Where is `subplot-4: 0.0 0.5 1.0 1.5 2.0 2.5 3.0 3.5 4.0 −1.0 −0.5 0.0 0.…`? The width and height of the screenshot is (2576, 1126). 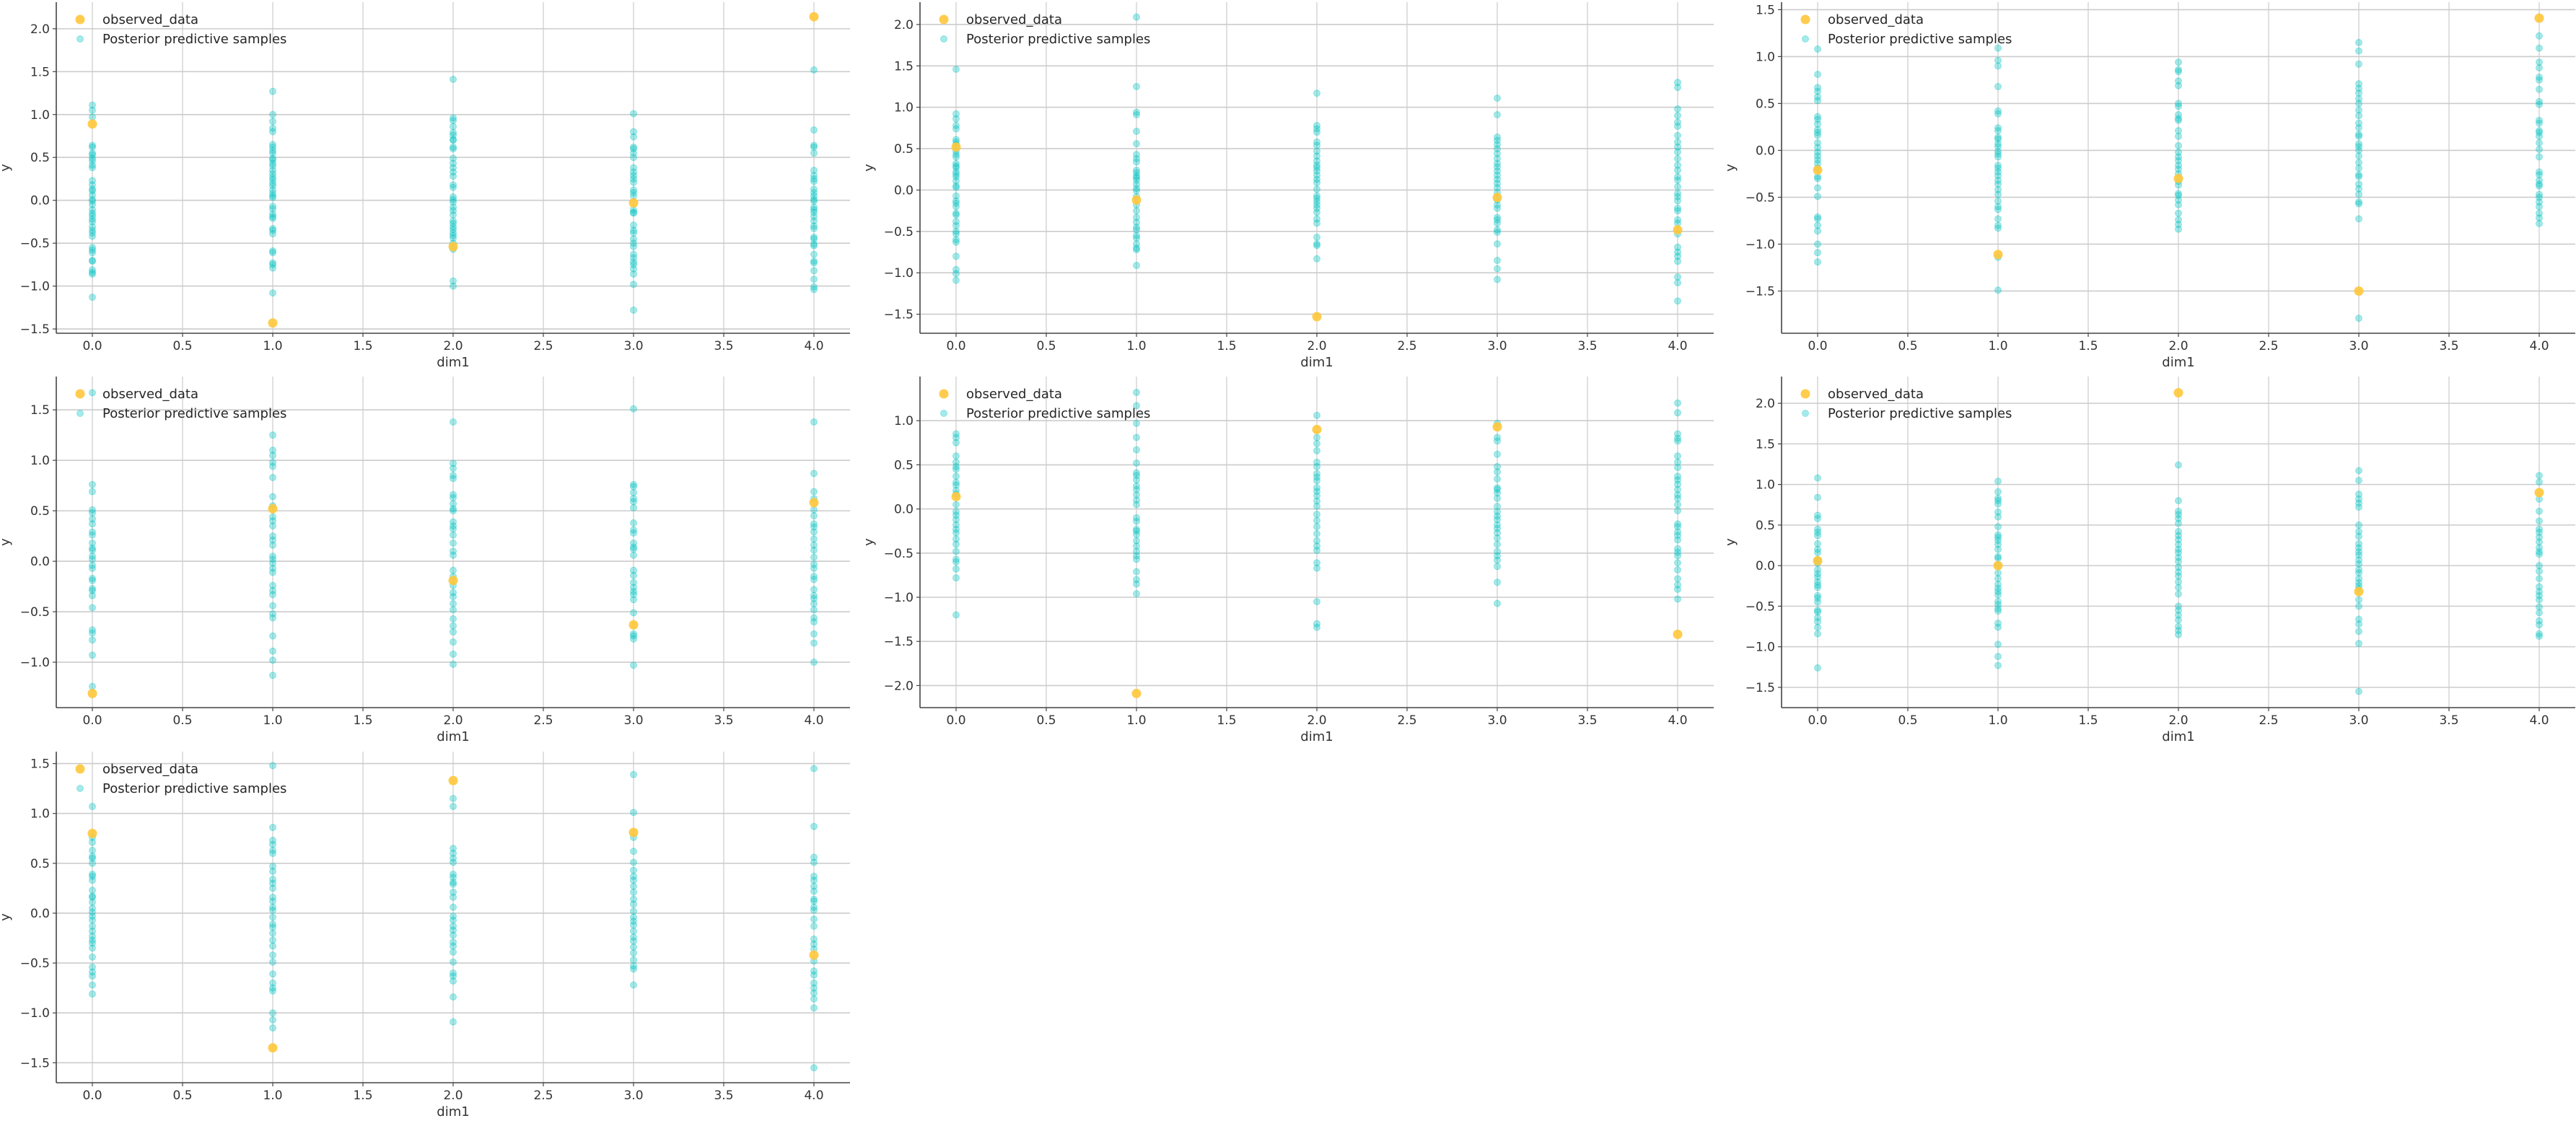
subplot-4: 0.0 0.5 1.0 1.5 2.0 2.5 3.0 3.5 4.0 −1.0 −0.5 0.0 0.… is located at coordinates (425, 564).